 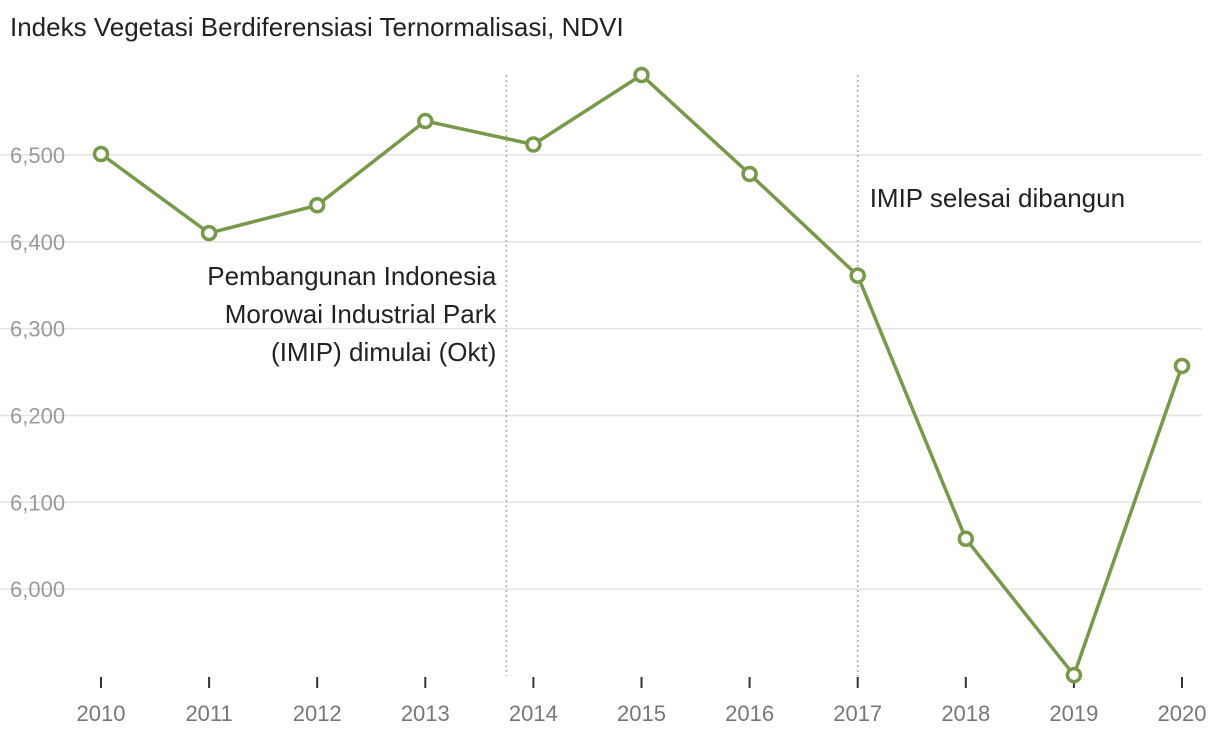 What do you see at coordinates (425, 713) in the screenshot?
I see `x-tick-label: 2013` at bounding box center [425, 713].